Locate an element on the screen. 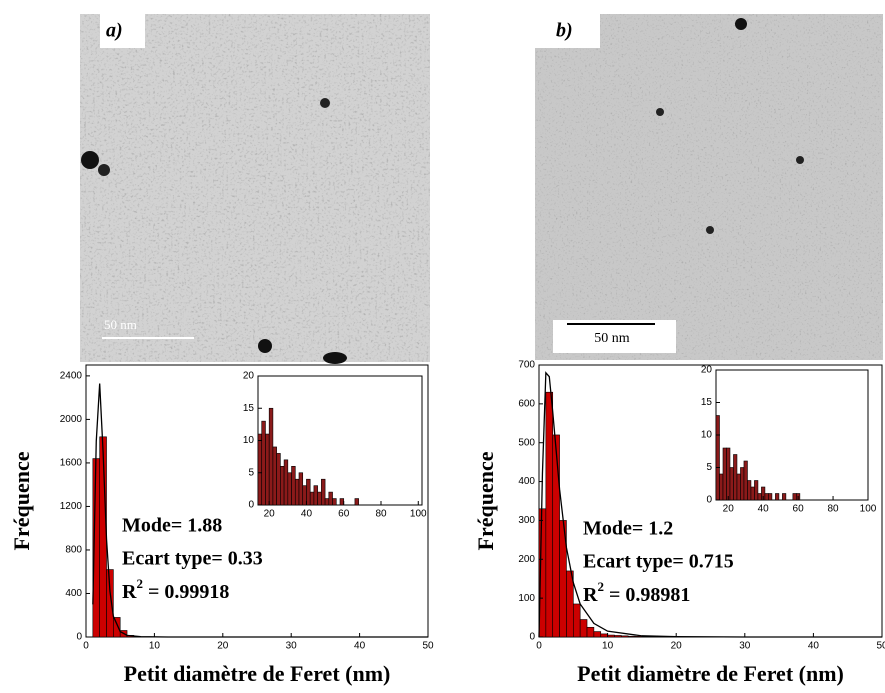 The height and width of the screenshot is (693, 885). r-squared: R2 = 0.98981 is located at coordinates (636, 592).